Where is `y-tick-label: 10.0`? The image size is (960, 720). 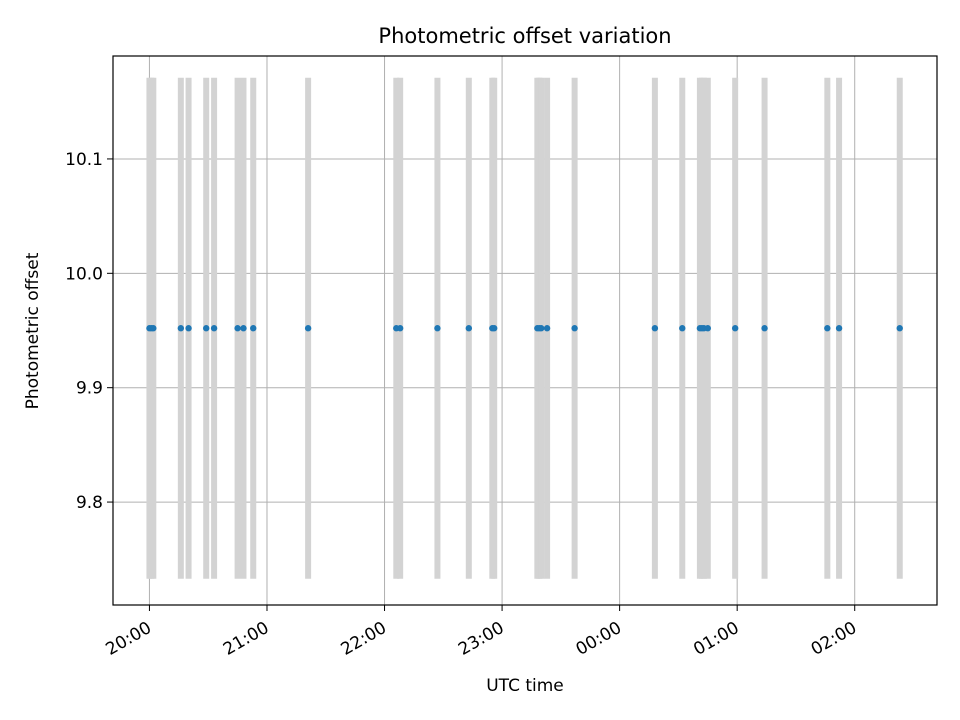 y-tick-label: 10.0 is located at coordinates (84, 274).